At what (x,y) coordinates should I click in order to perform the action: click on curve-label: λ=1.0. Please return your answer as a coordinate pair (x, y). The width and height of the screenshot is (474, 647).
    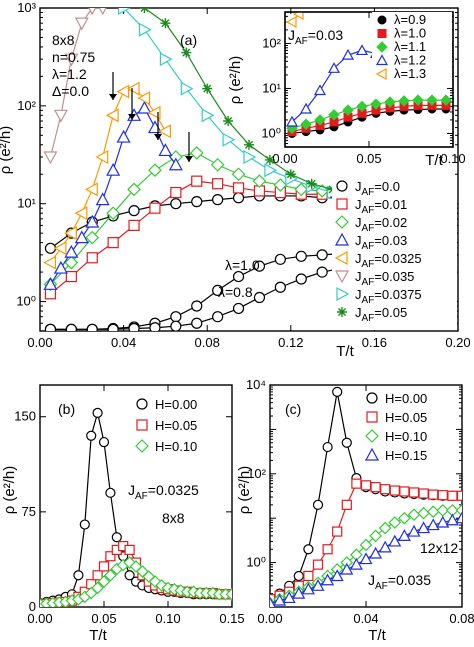
    Looking at the image, I should click on (242, 265).